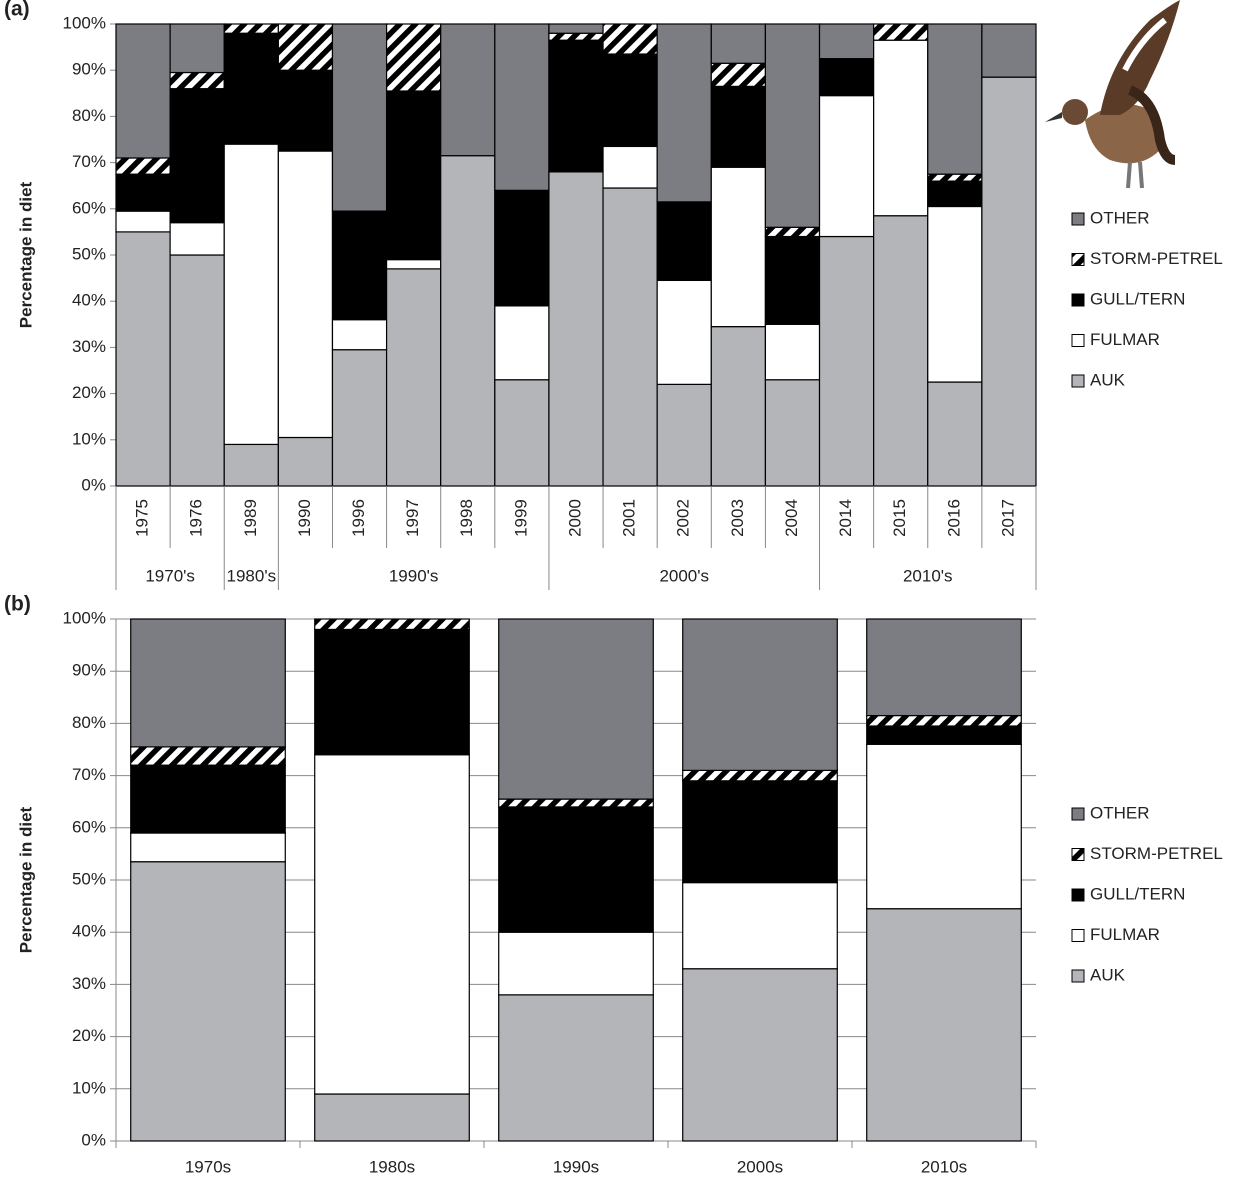  I want to click on x-tick-label: 1970s, so click(208, 1166).